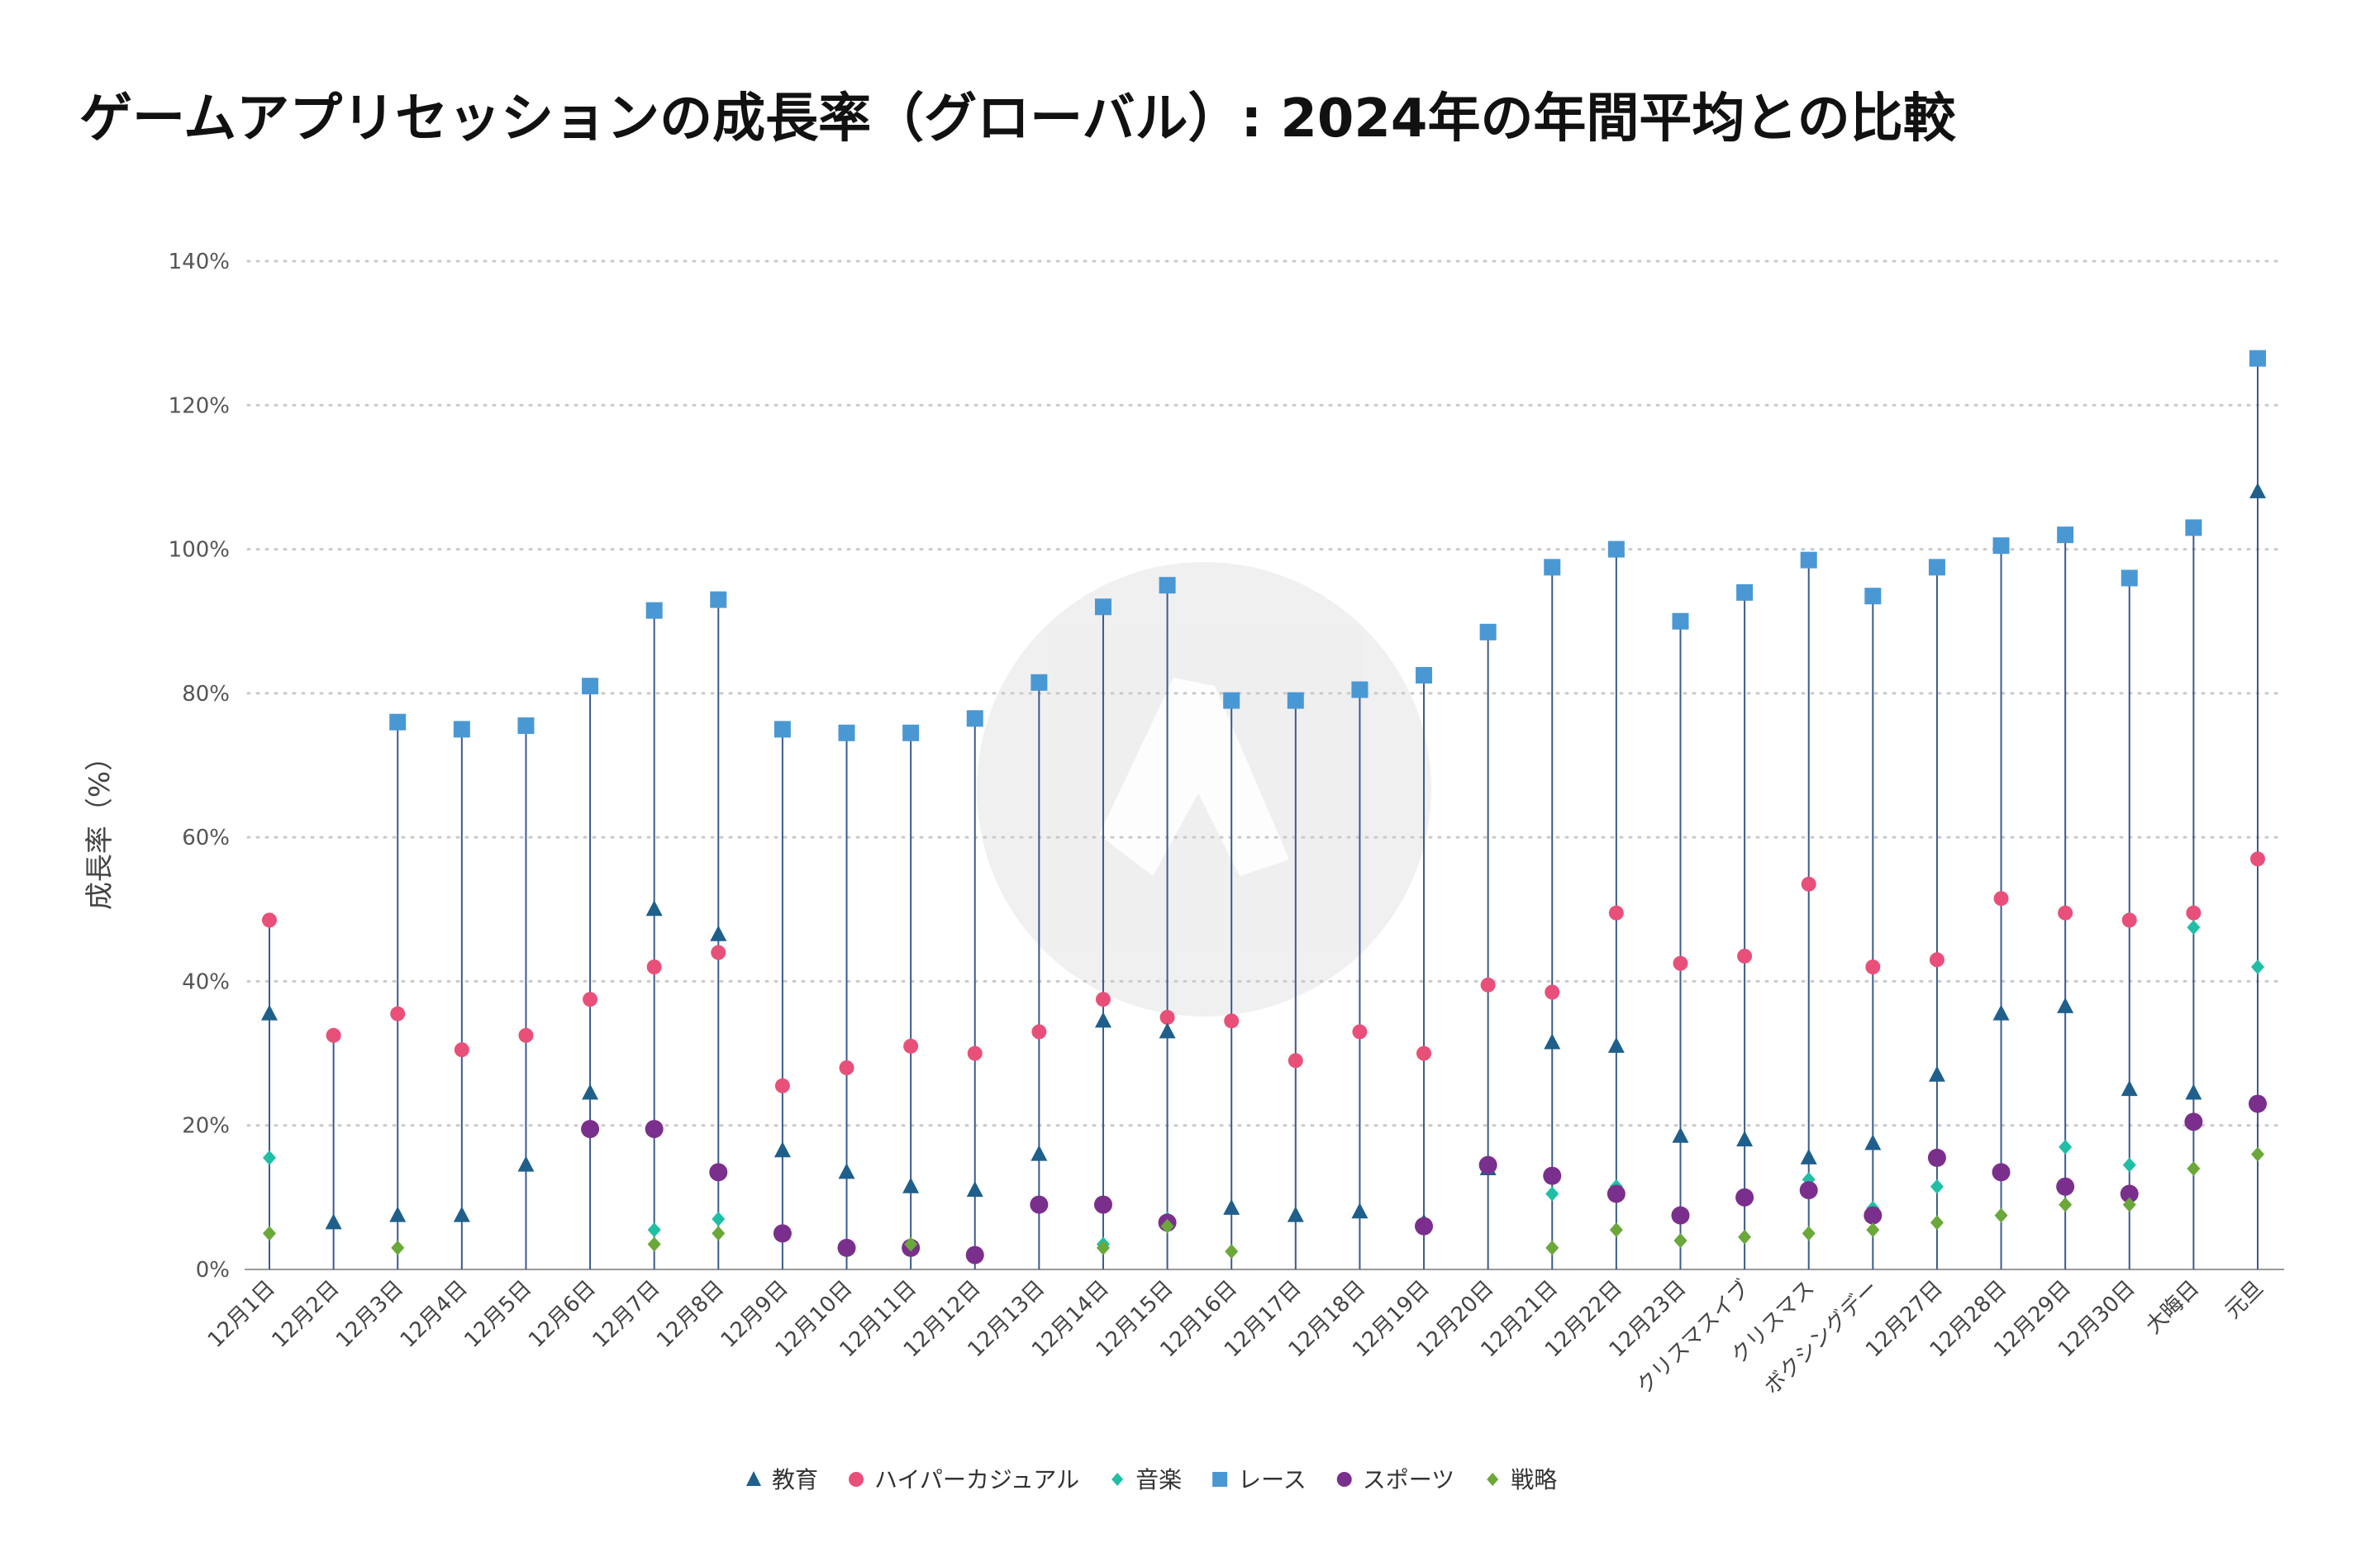 The image size is (2380, 1562). I want to click on legend-item: スポーツ, so click(1395, 1479).